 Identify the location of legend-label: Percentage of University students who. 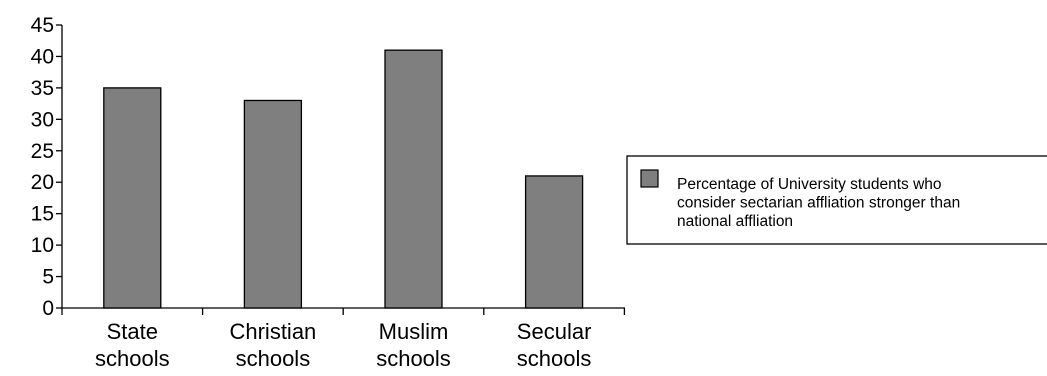
(809, 184).